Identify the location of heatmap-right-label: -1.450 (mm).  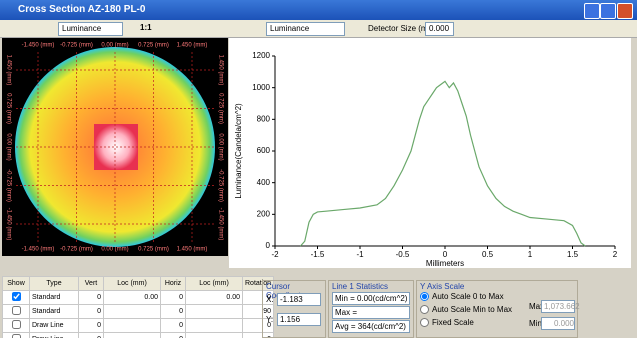
(220, 224).